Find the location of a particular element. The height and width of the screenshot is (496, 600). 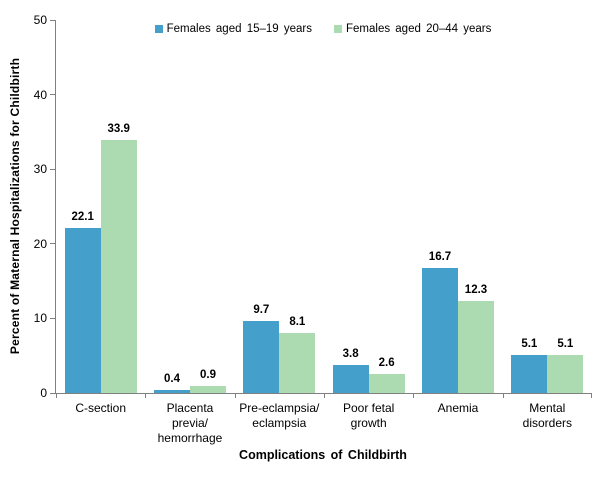

bar-value-label: 33.9 is located at coordinates (118, 129).